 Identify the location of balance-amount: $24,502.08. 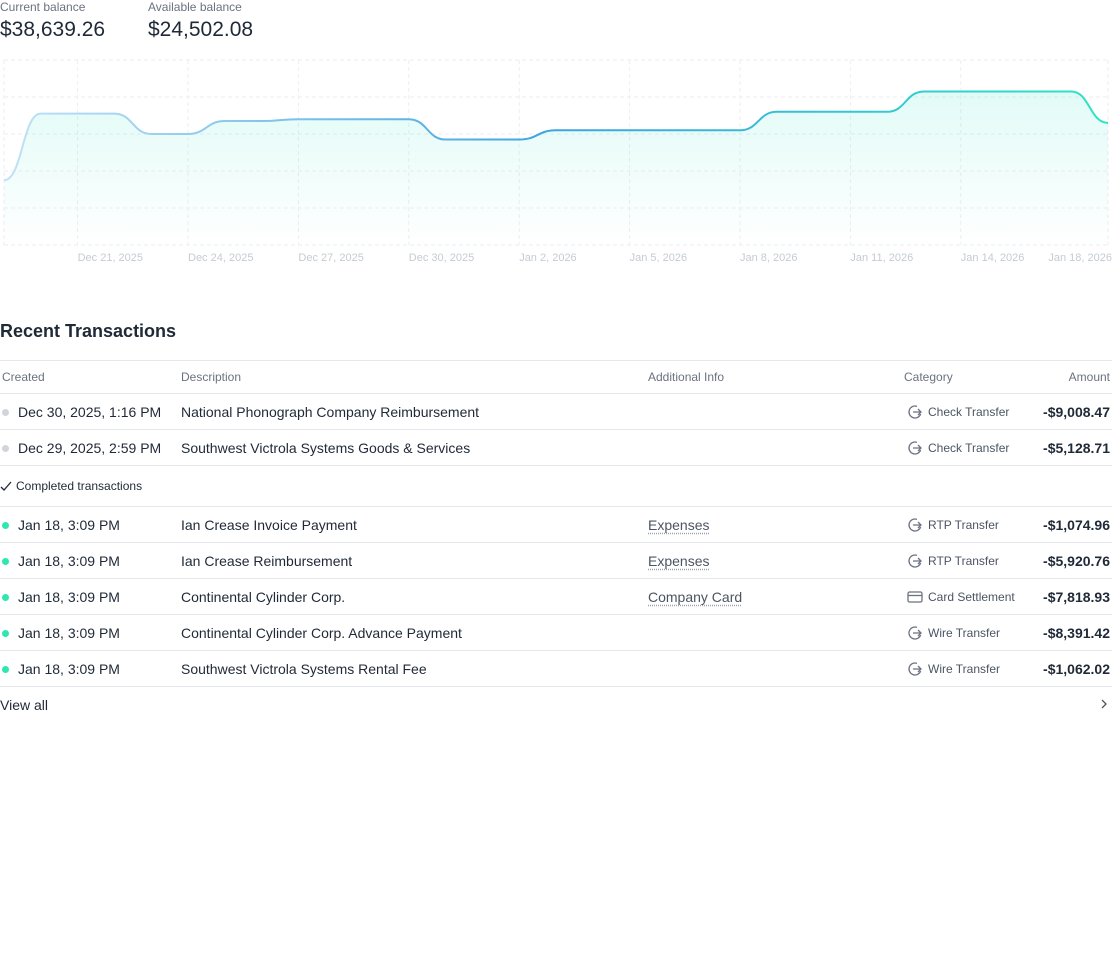
(201, 29).